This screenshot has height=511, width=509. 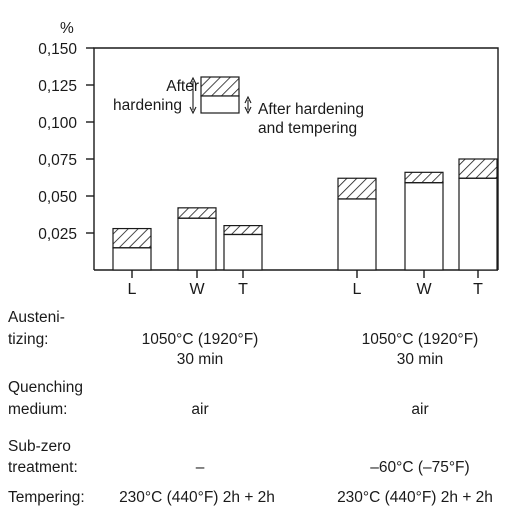 What do you see at coordinates (57, 49) in the screenshot?
I see `y-tick-label: 0,150` at bounding box center [57, 49].